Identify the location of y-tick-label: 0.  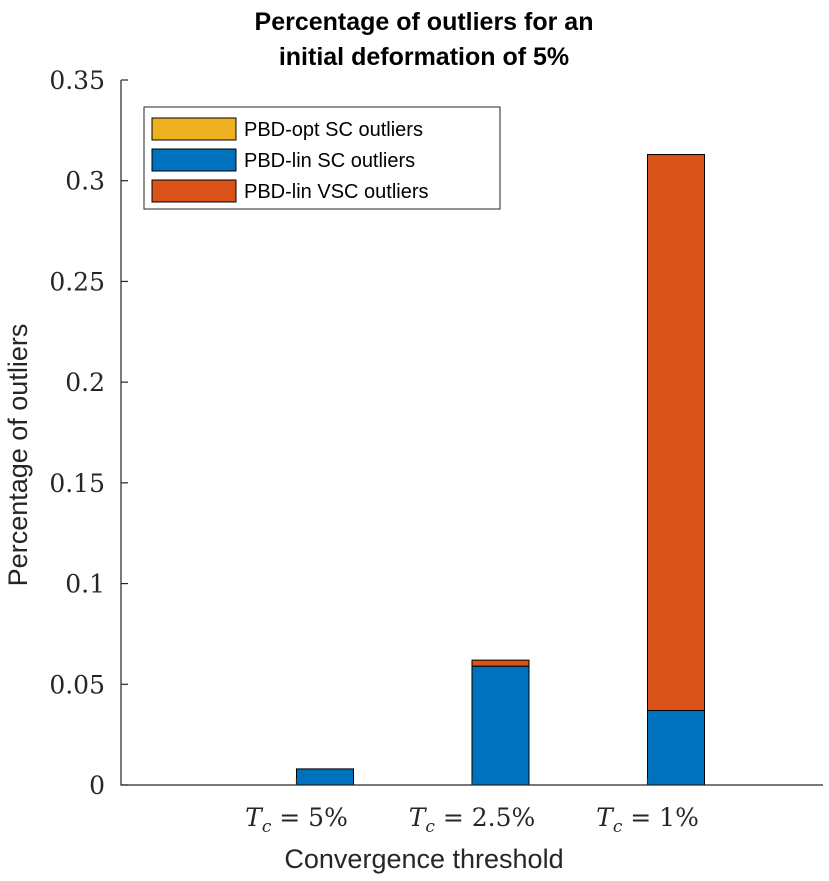
(97, 785).